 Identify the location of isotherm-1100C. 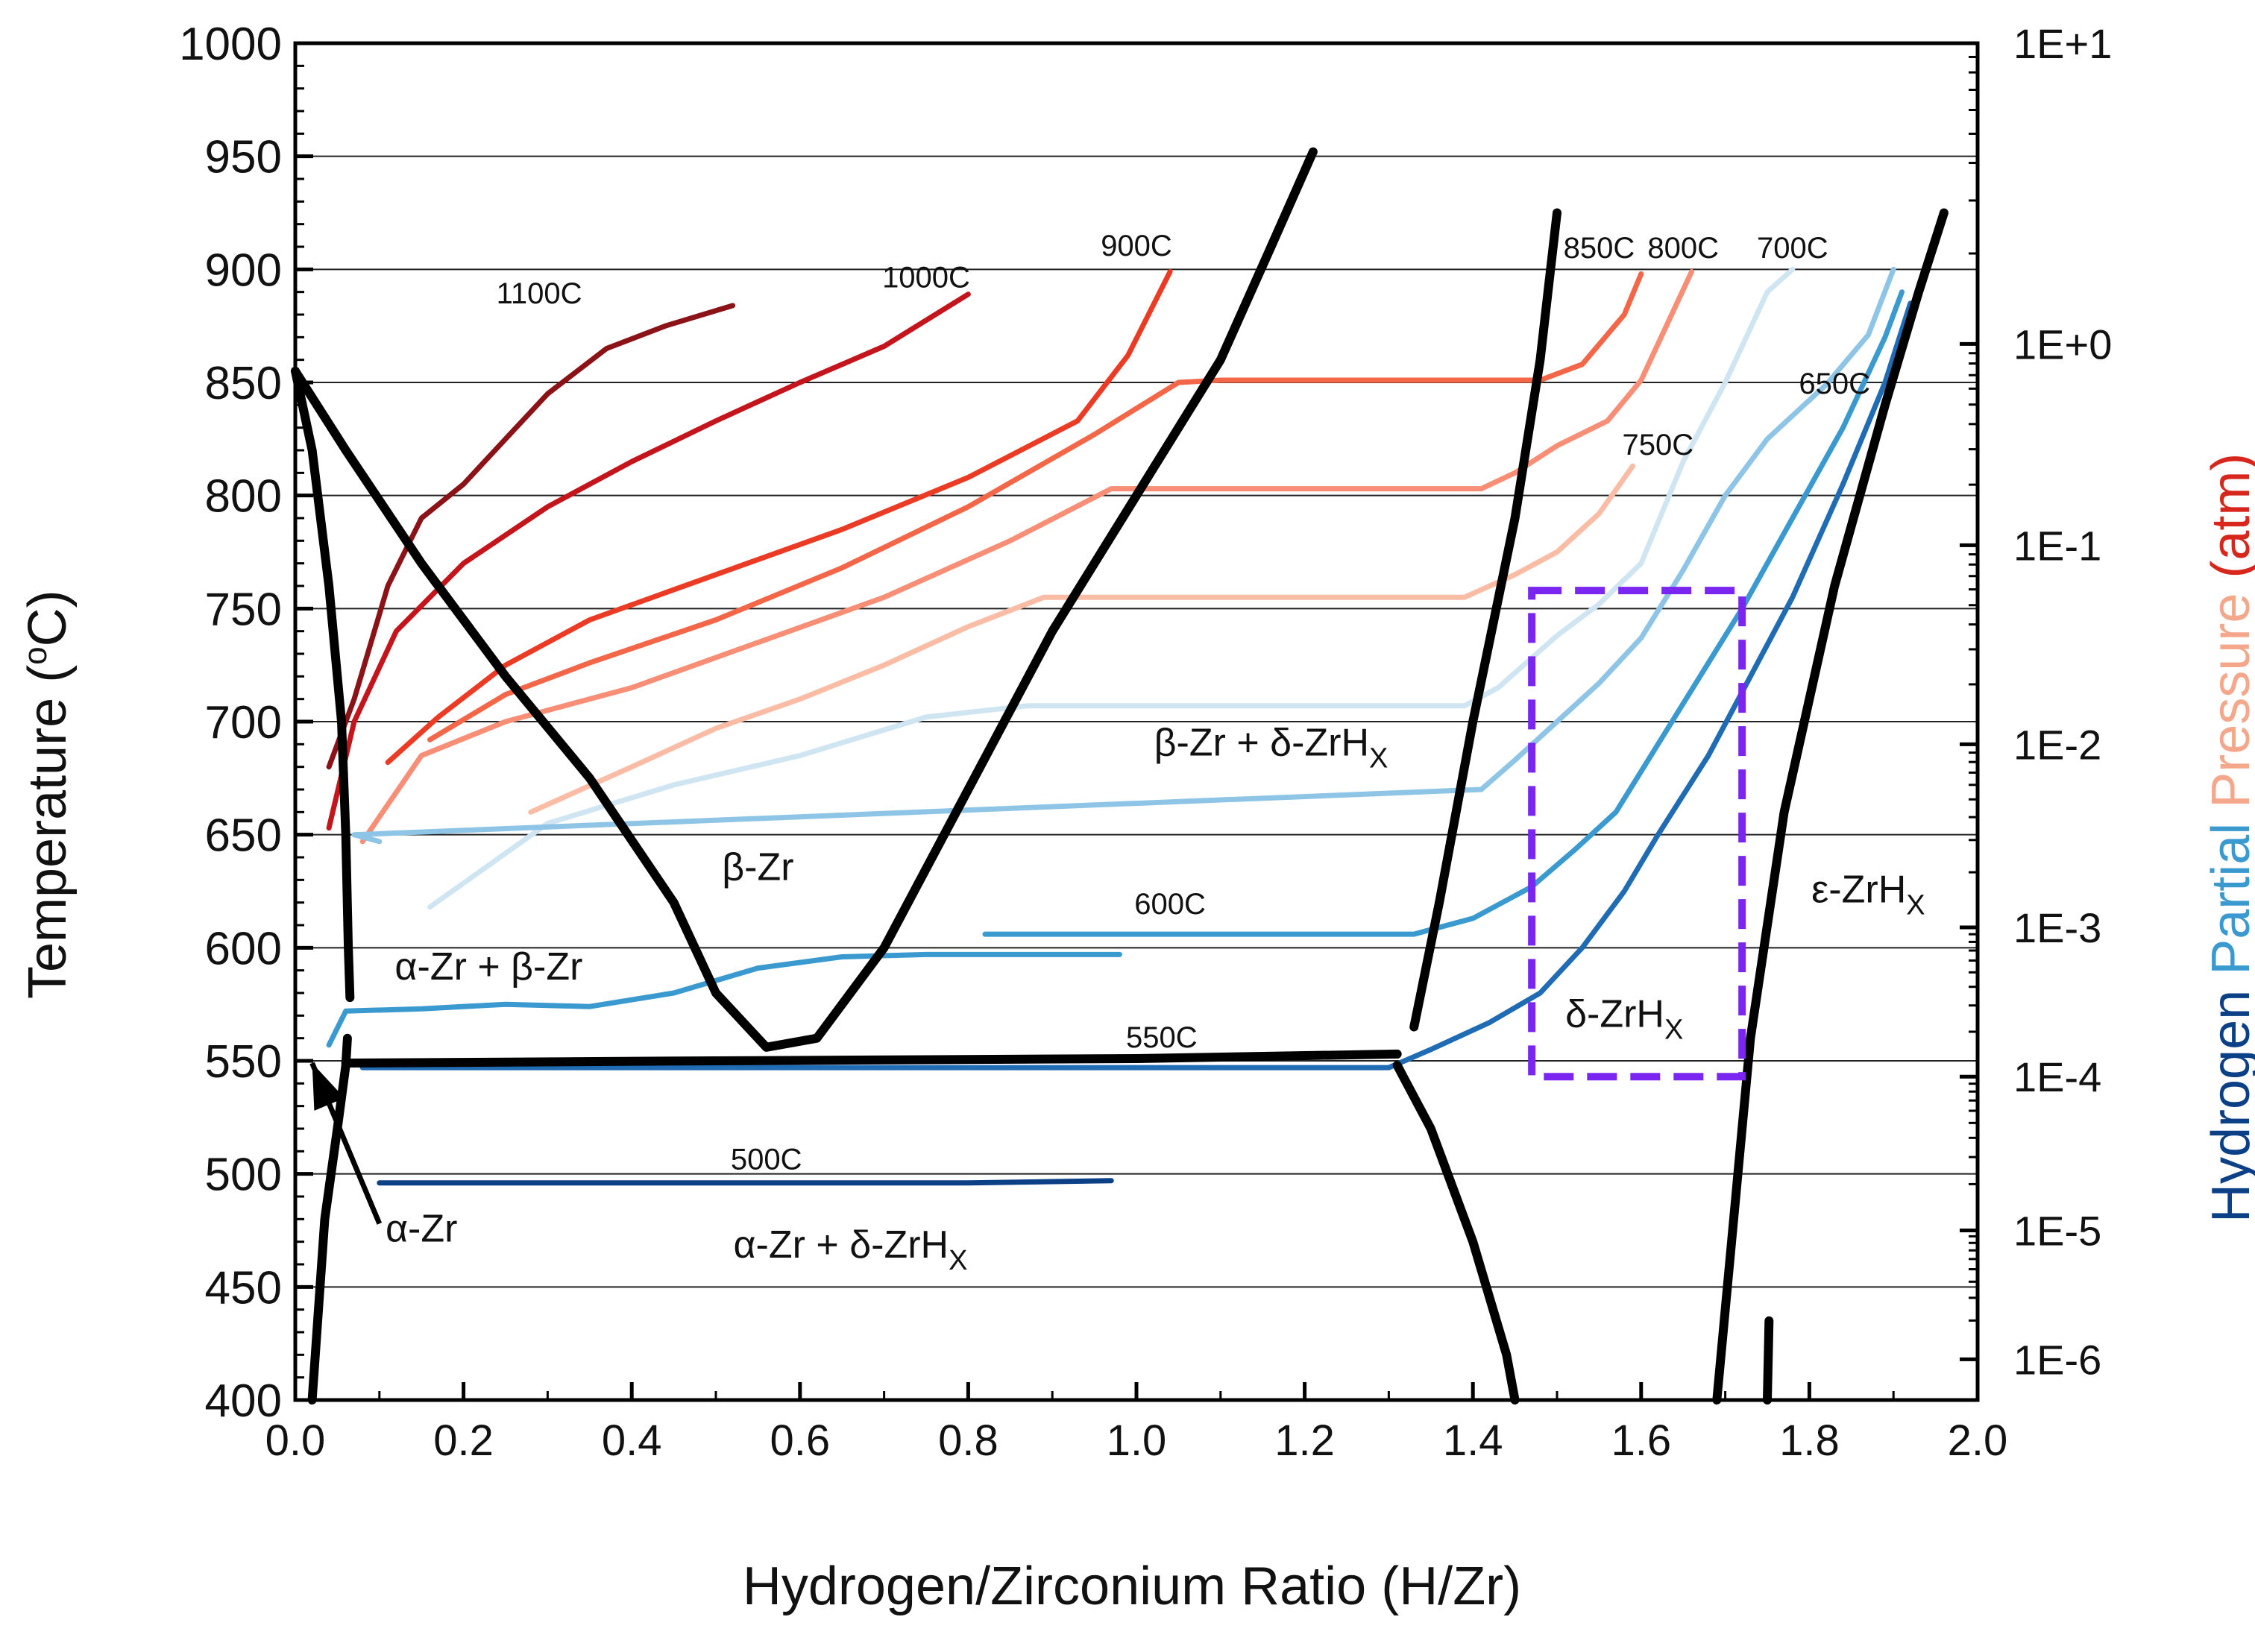
(531, 537).